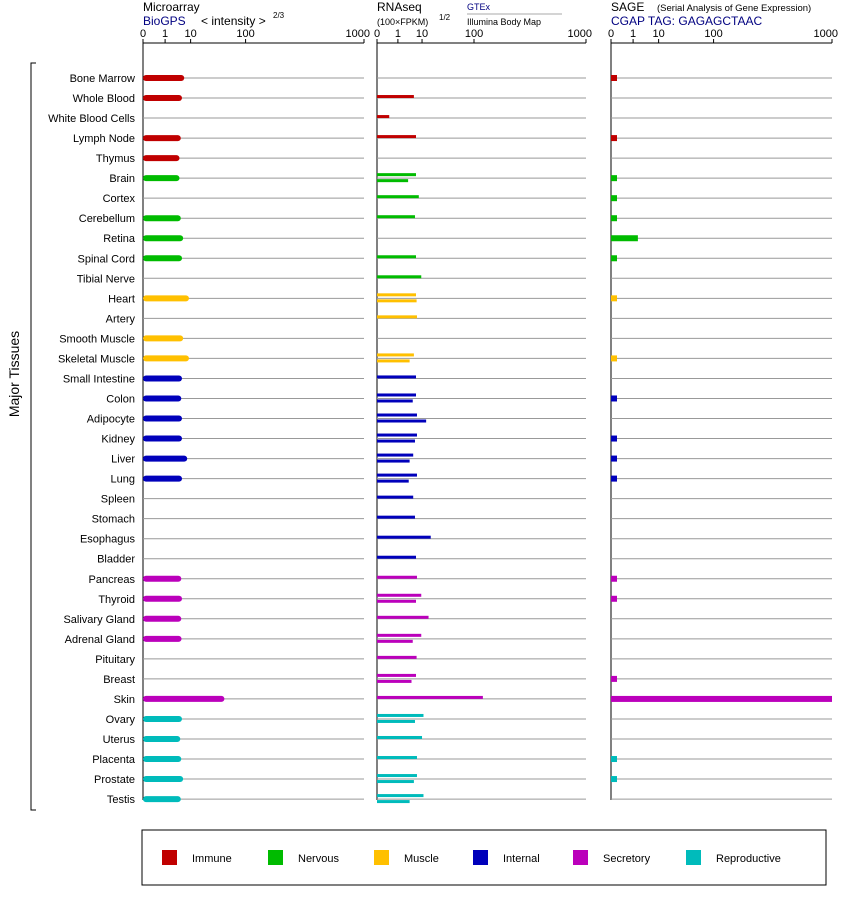  I want to click on legend-label: Muscle, so click(421, 859).